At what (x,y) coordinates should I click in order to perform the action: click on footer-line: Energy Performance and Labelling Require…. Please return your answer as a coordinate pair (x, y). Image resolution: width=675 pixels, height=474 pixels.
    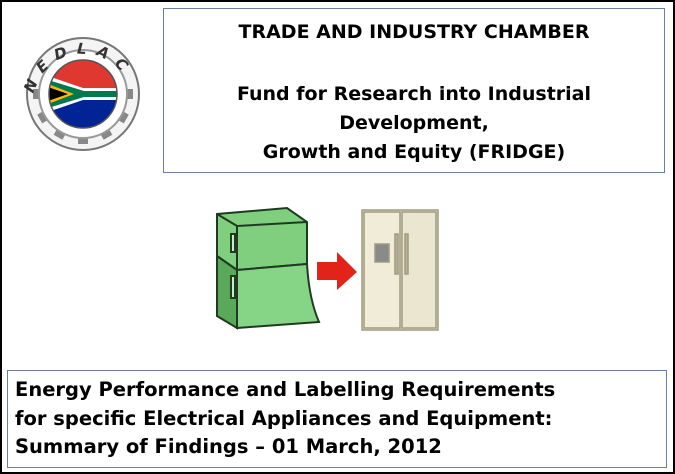
    Looking at the image, I should click on (285, 389).